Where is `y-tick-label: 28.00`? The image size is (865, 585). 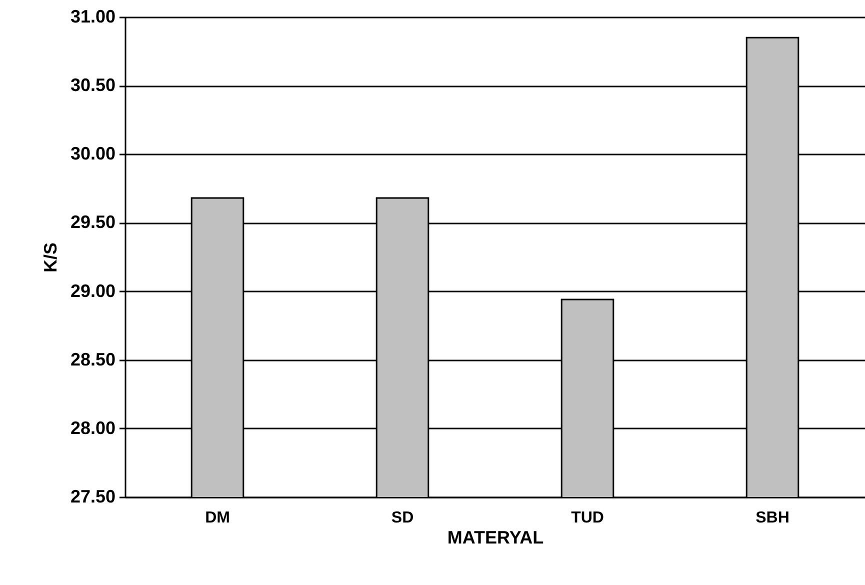
y-tick-label: 28.00 is located at coordinates (93, 428).